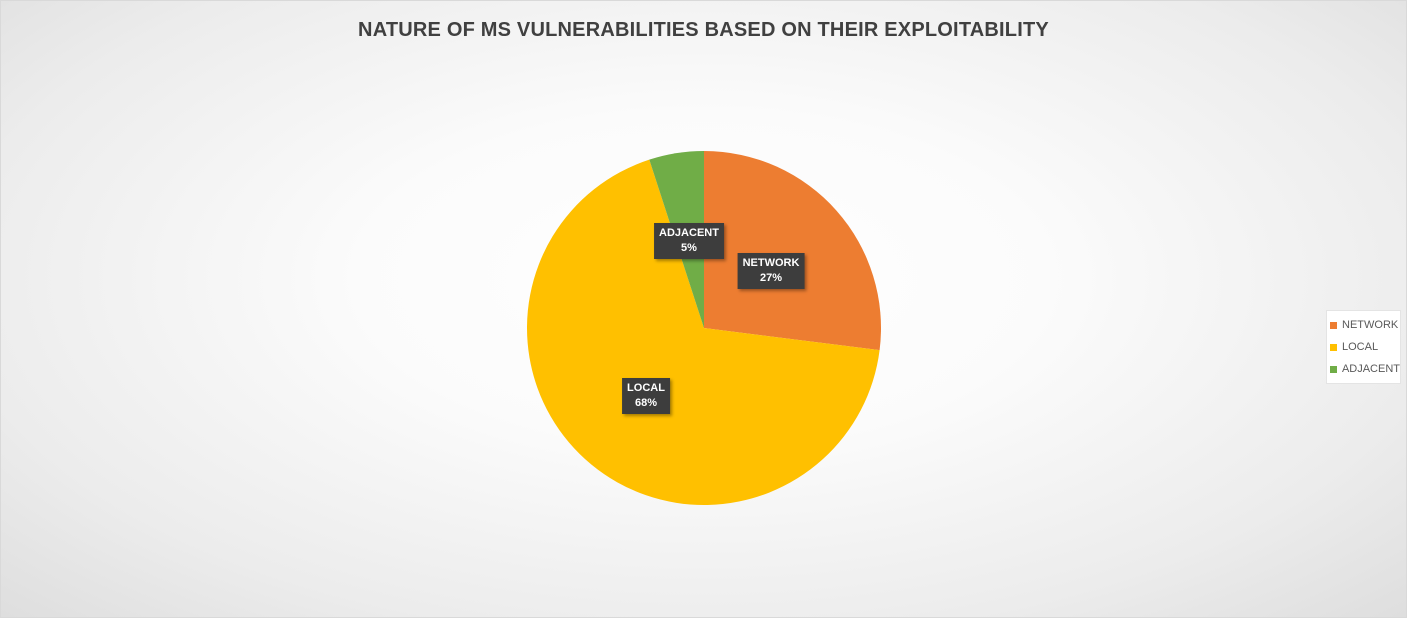 This screenshot has height=618, width=1407. I want to click on legend: NETWORK LOCAL ADJACENT, so click(1363, 347).